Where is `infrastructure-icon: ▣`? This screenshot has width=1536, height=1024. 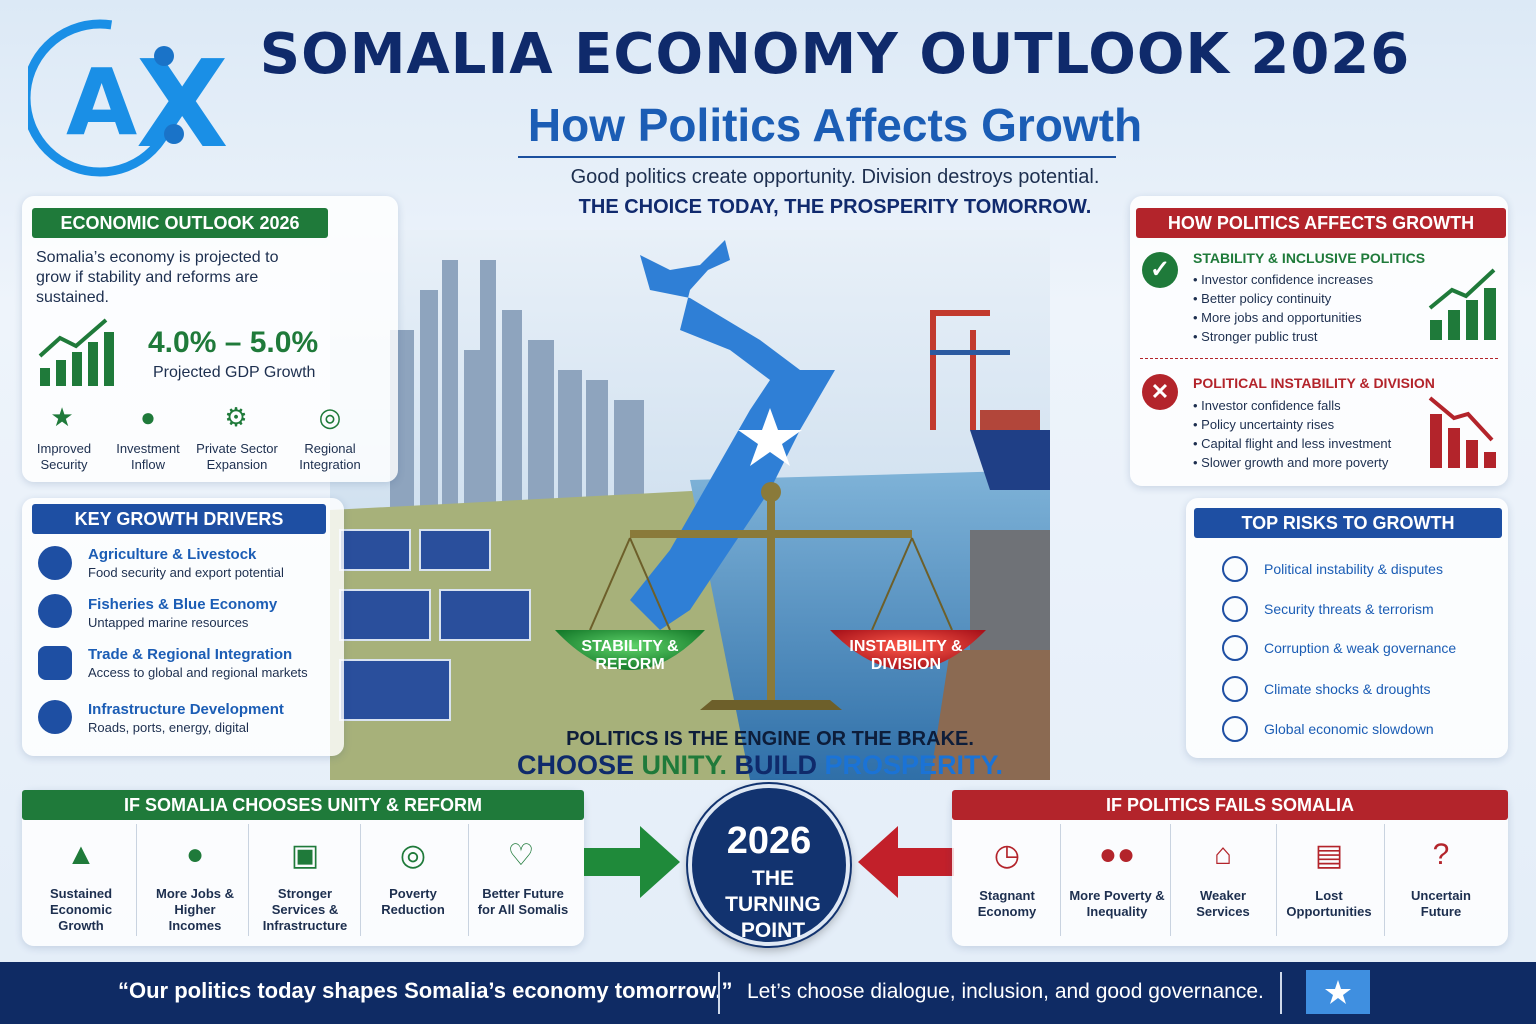
infrastructure-icon: ▣ is located at coordinates (305, 855).